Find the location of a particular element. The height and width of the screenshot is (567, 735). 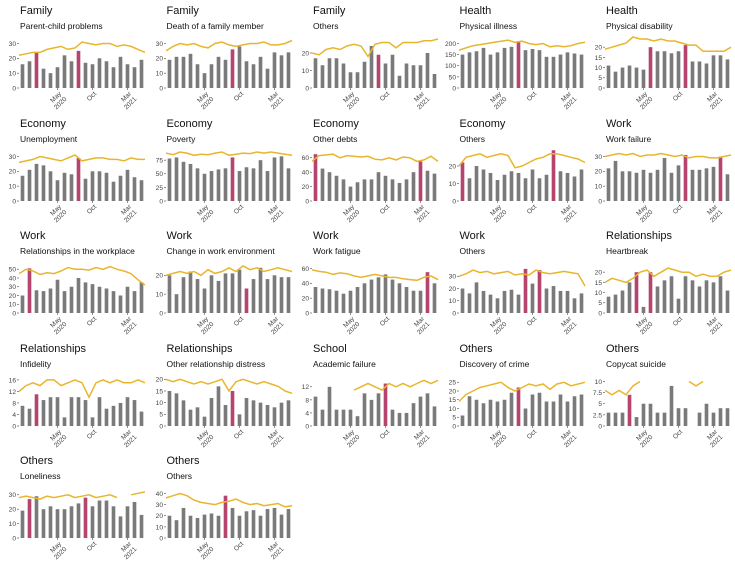

y-tick-label: 16 is located at coordinates (13, 380).